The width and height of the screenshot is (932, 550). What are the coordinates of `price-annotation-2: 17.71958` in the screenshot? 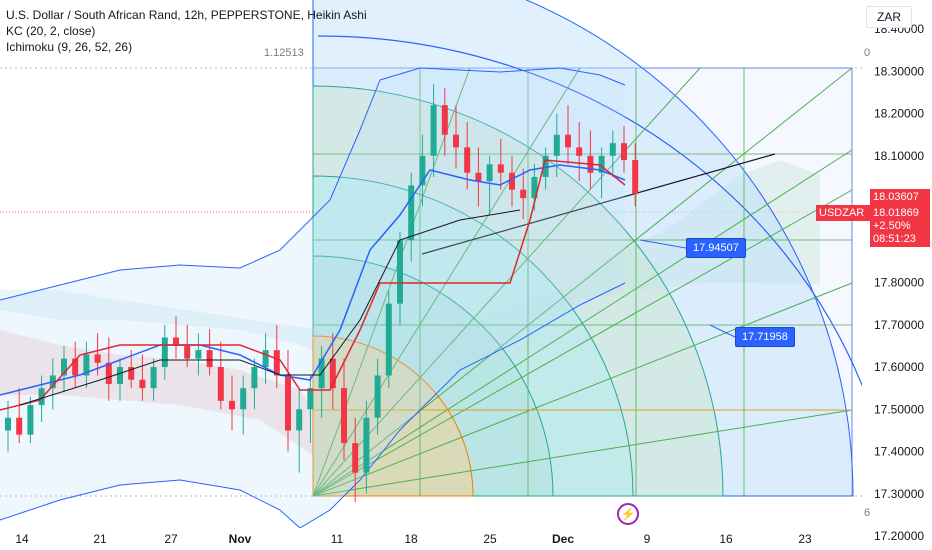 It's located at (765, 337).